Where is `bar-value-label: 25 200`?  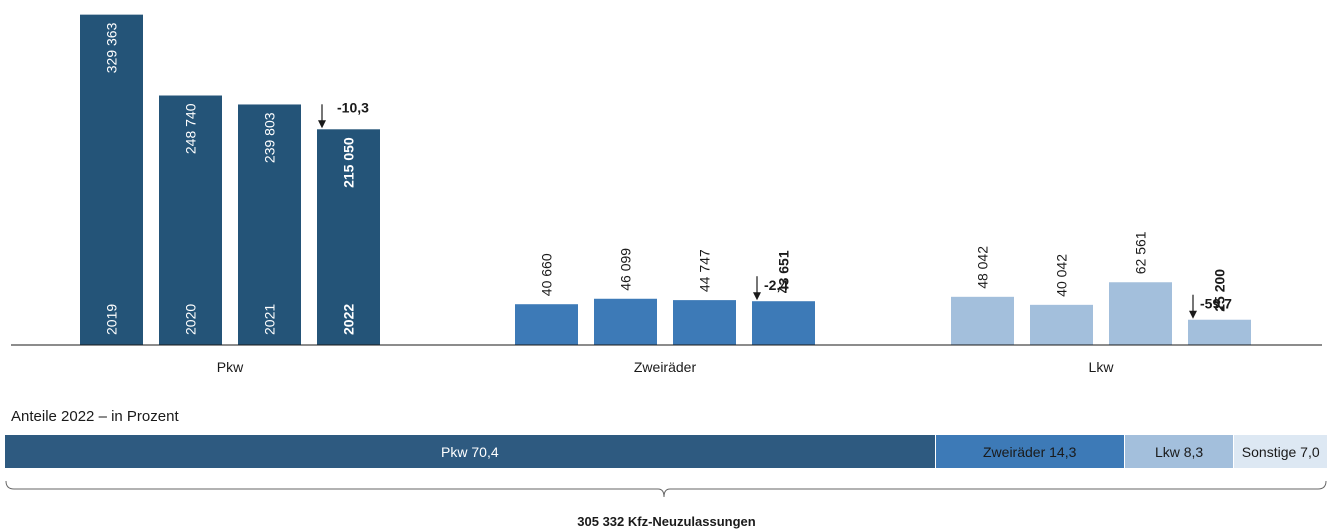 bar-value-label: 25 200 is located at coordinates (1220, 290).